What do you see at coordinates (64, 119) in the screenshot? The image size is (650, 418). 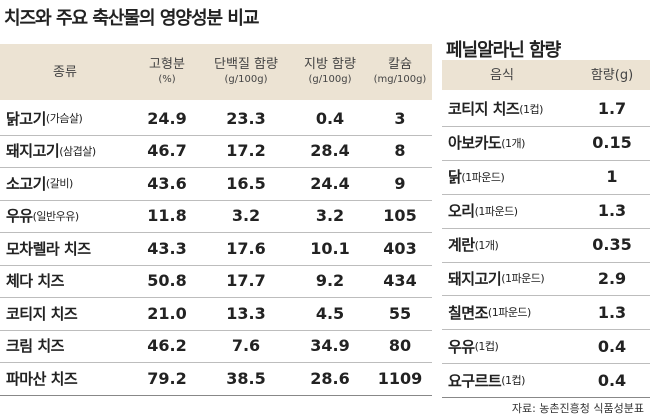 I see `name-note: (가슴살)` at bounding box center [64, 119].